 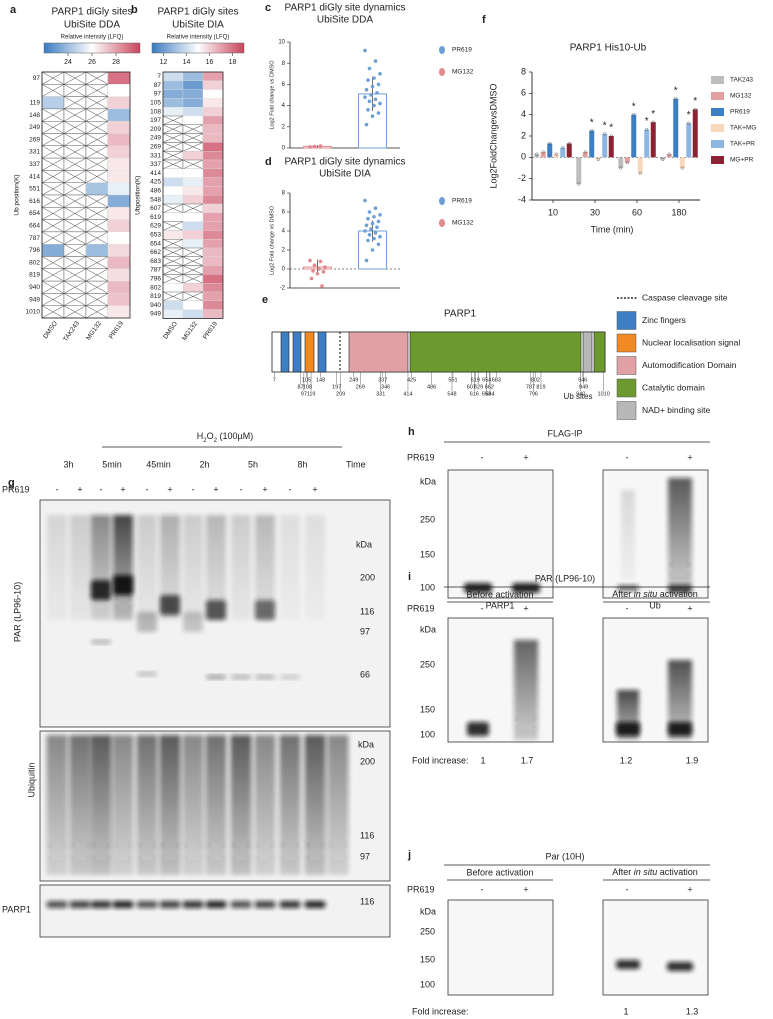 What do you see at coordinates (34, 213) in the screenshot?
I see `row-label: 654` at bounding box center [34, 213].